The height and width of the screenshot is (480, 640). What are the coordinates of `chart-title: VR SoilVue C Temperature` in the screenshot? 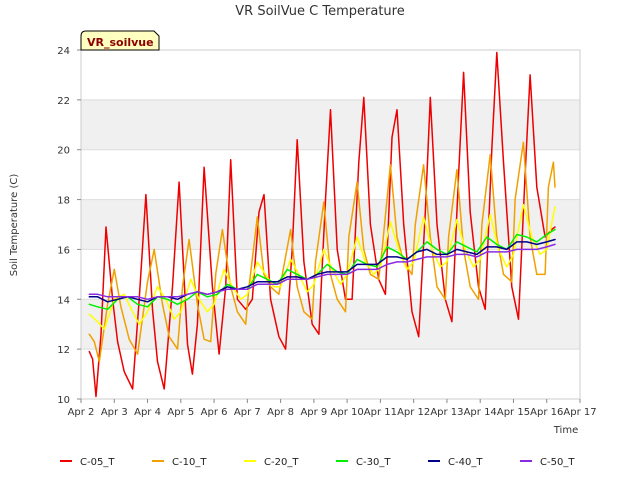 It's located at (319, 11).